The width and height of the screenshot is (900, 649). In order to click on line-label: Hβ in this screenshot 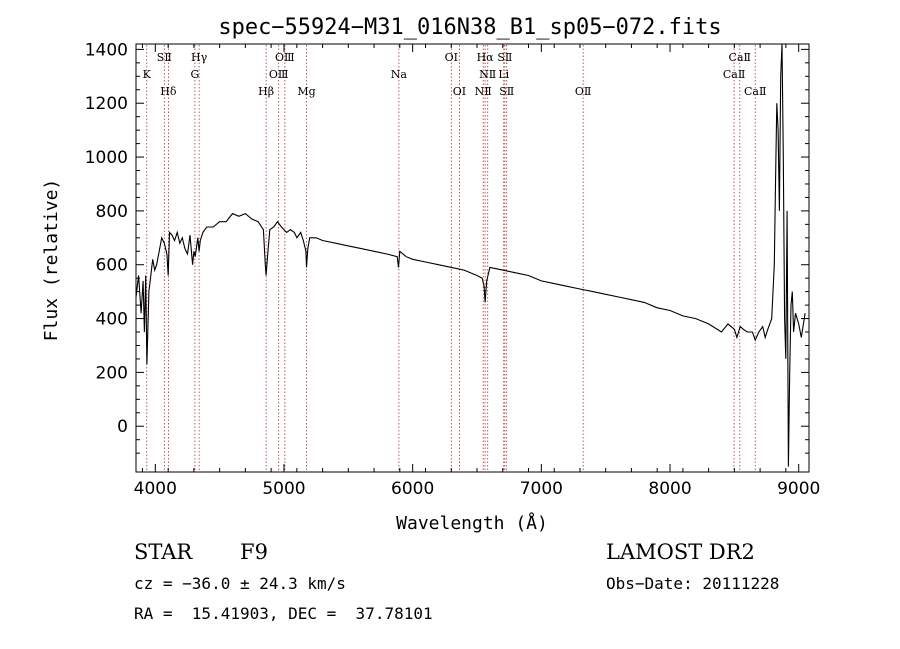, I will do `click(266, 91)`.